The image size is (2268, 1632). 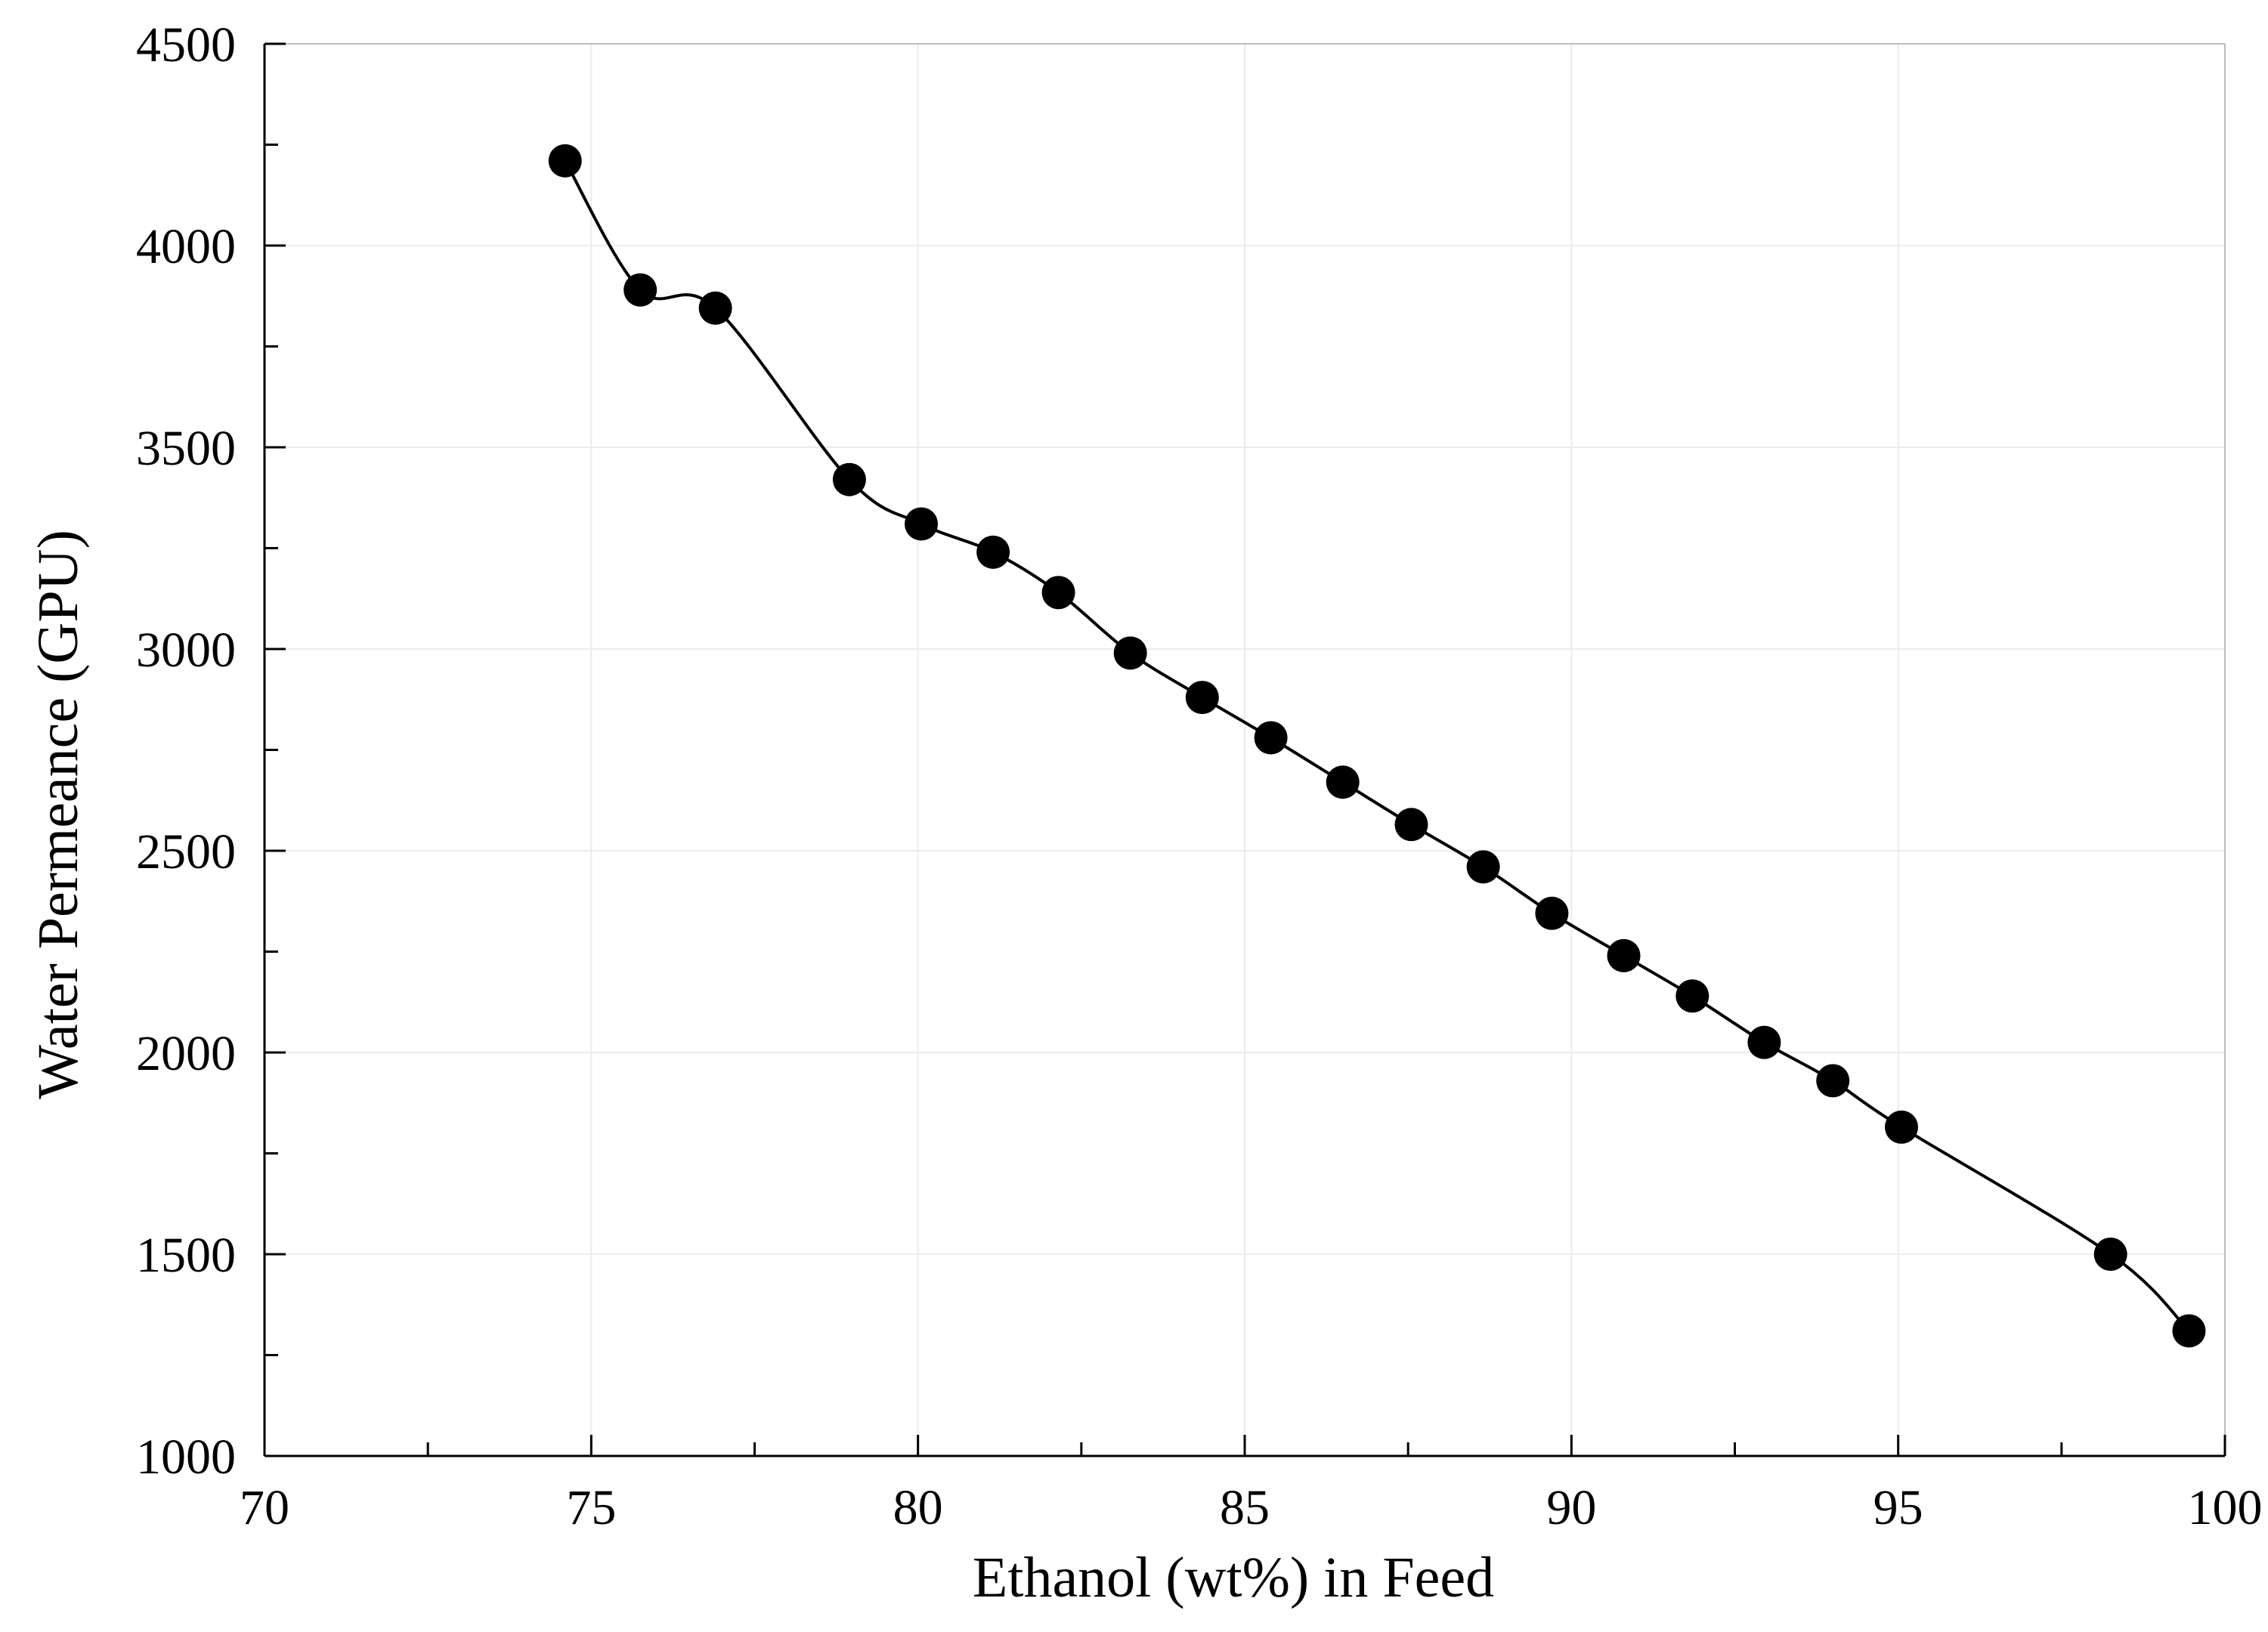 What do you see at coordinates (918, 1507) in the screenshot?
I see `x-tick-label: 80` at bounding box center [918, 1507].